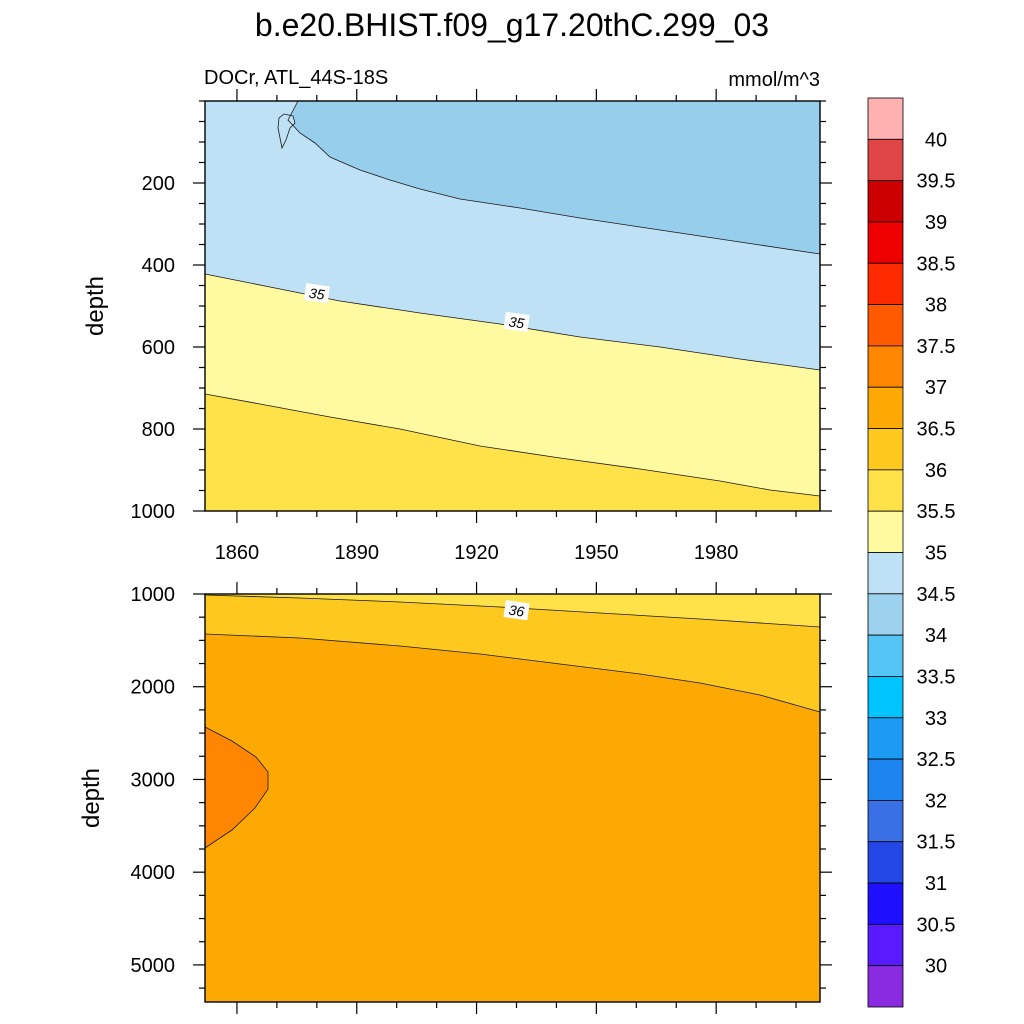 The image size is (1024, 1024). I want to click on x-tick-label: 1920, so click(476, 553).